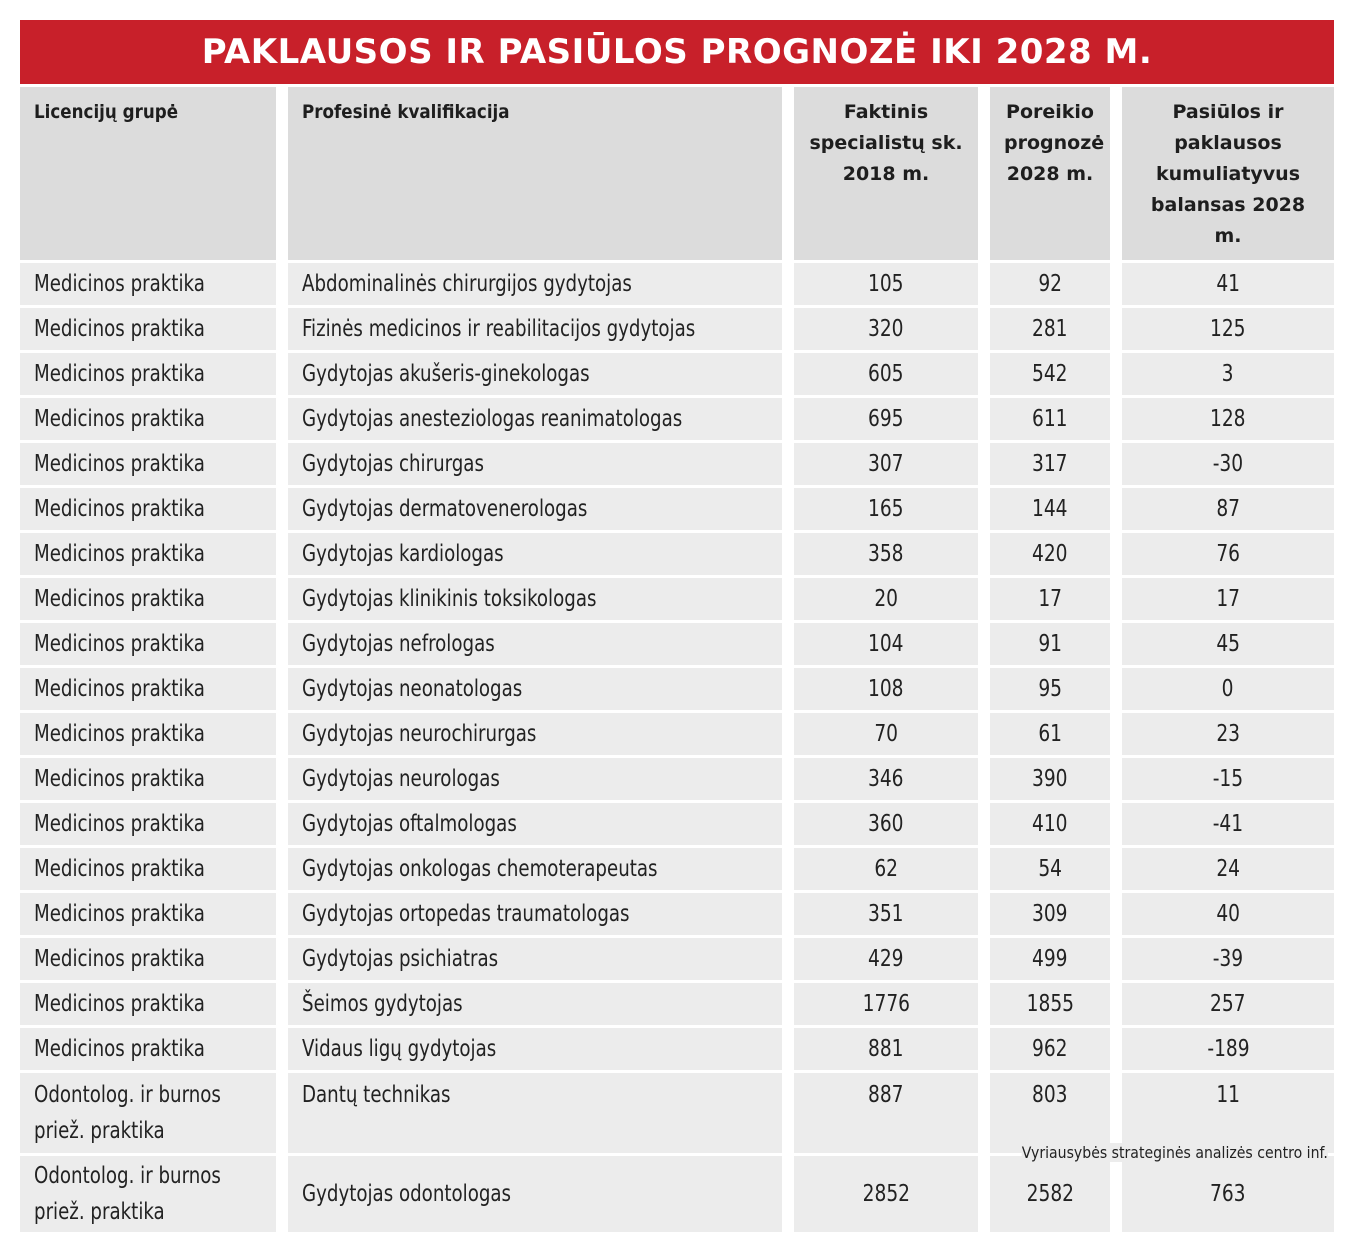  I want to click on cell-actual: 605, so click(886, 374).